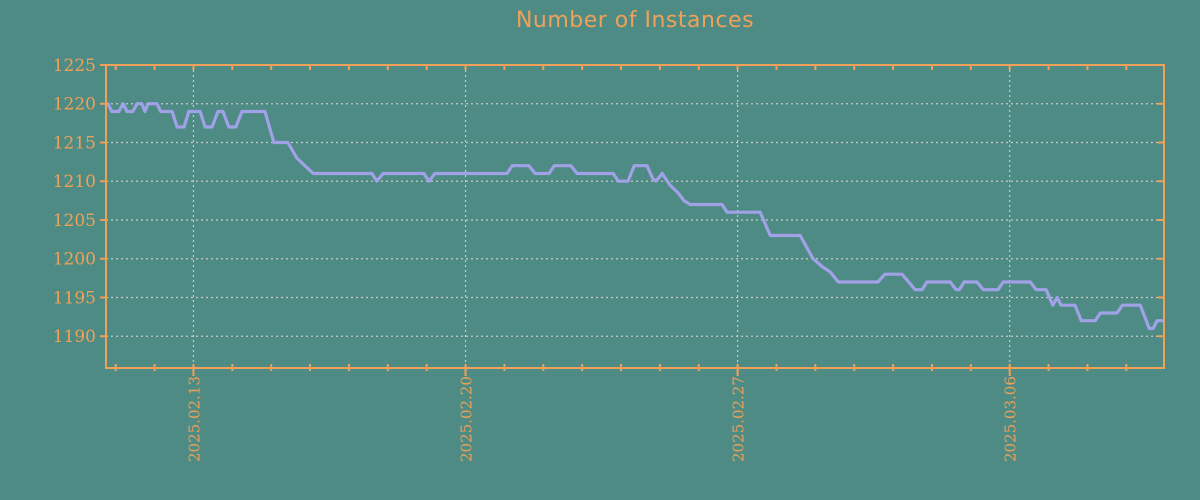 This screenshot has width=1200, height=500. Describe the element at coordinates (74, 298) in the screenshot. I see `y-tick-label: 1195` at that location.